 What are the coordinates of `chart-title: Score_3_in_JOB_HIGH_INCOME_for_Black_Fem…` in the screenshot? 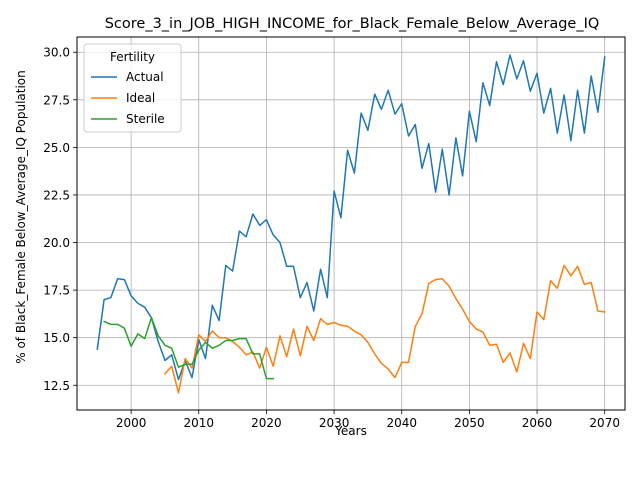 It's located at (352, 24).